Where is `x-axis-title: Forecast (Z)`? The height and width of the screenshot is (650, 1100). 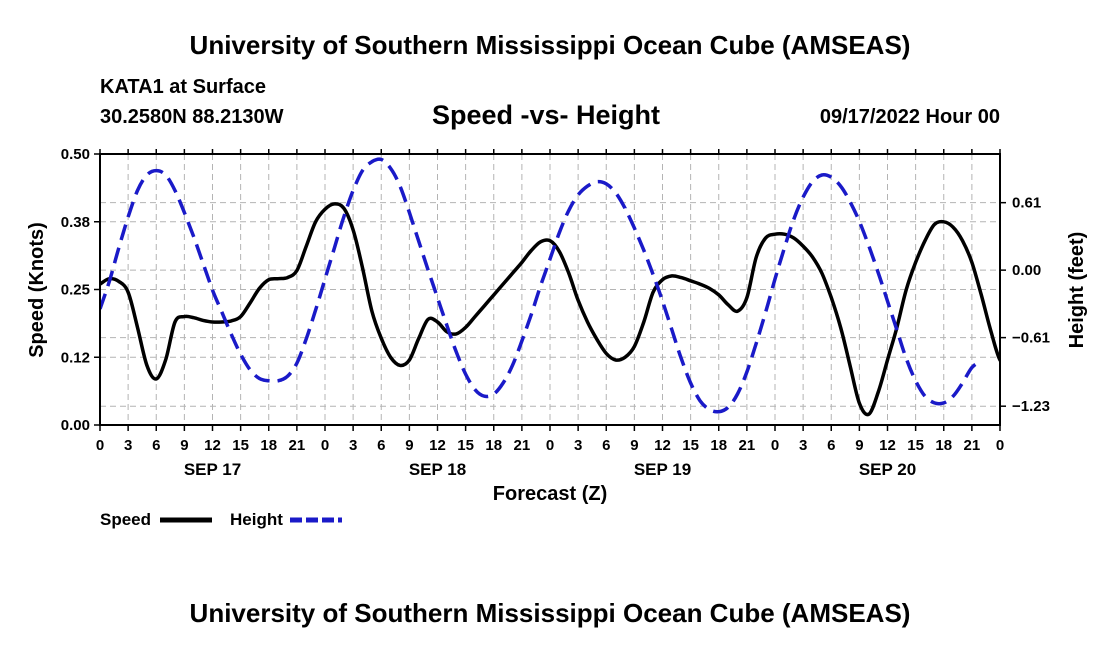 x-axis-title: Forecast (Z) is located at coordinates (550, 494).